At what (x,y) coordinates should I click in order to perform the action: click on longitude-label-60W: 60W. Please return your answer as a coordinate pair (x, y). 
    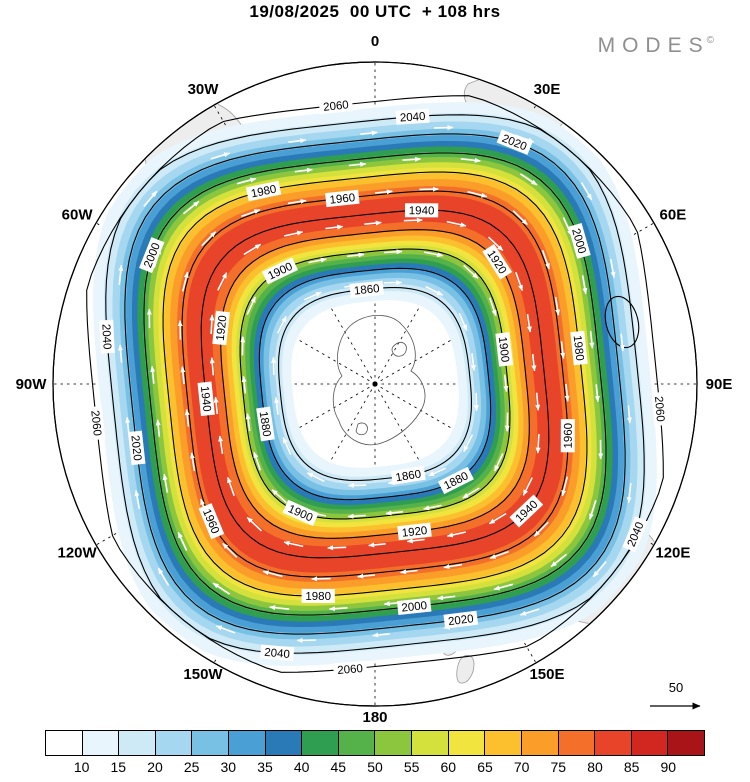
    Looking at the image, I should click on (78, 214).